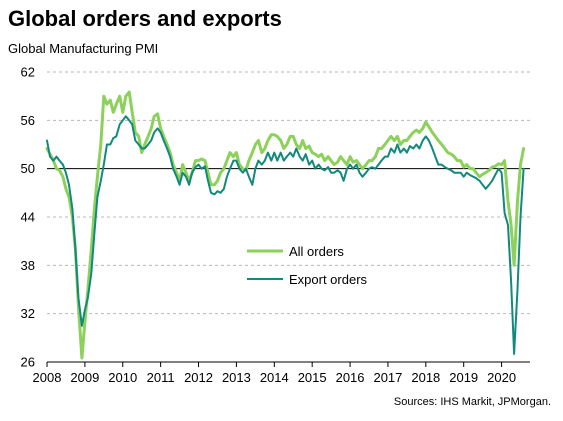 The image size is (563, 421). Describe the element at coordinates (47, 377) in the screenshot. I see `x-tick-label: 2008` at that location.